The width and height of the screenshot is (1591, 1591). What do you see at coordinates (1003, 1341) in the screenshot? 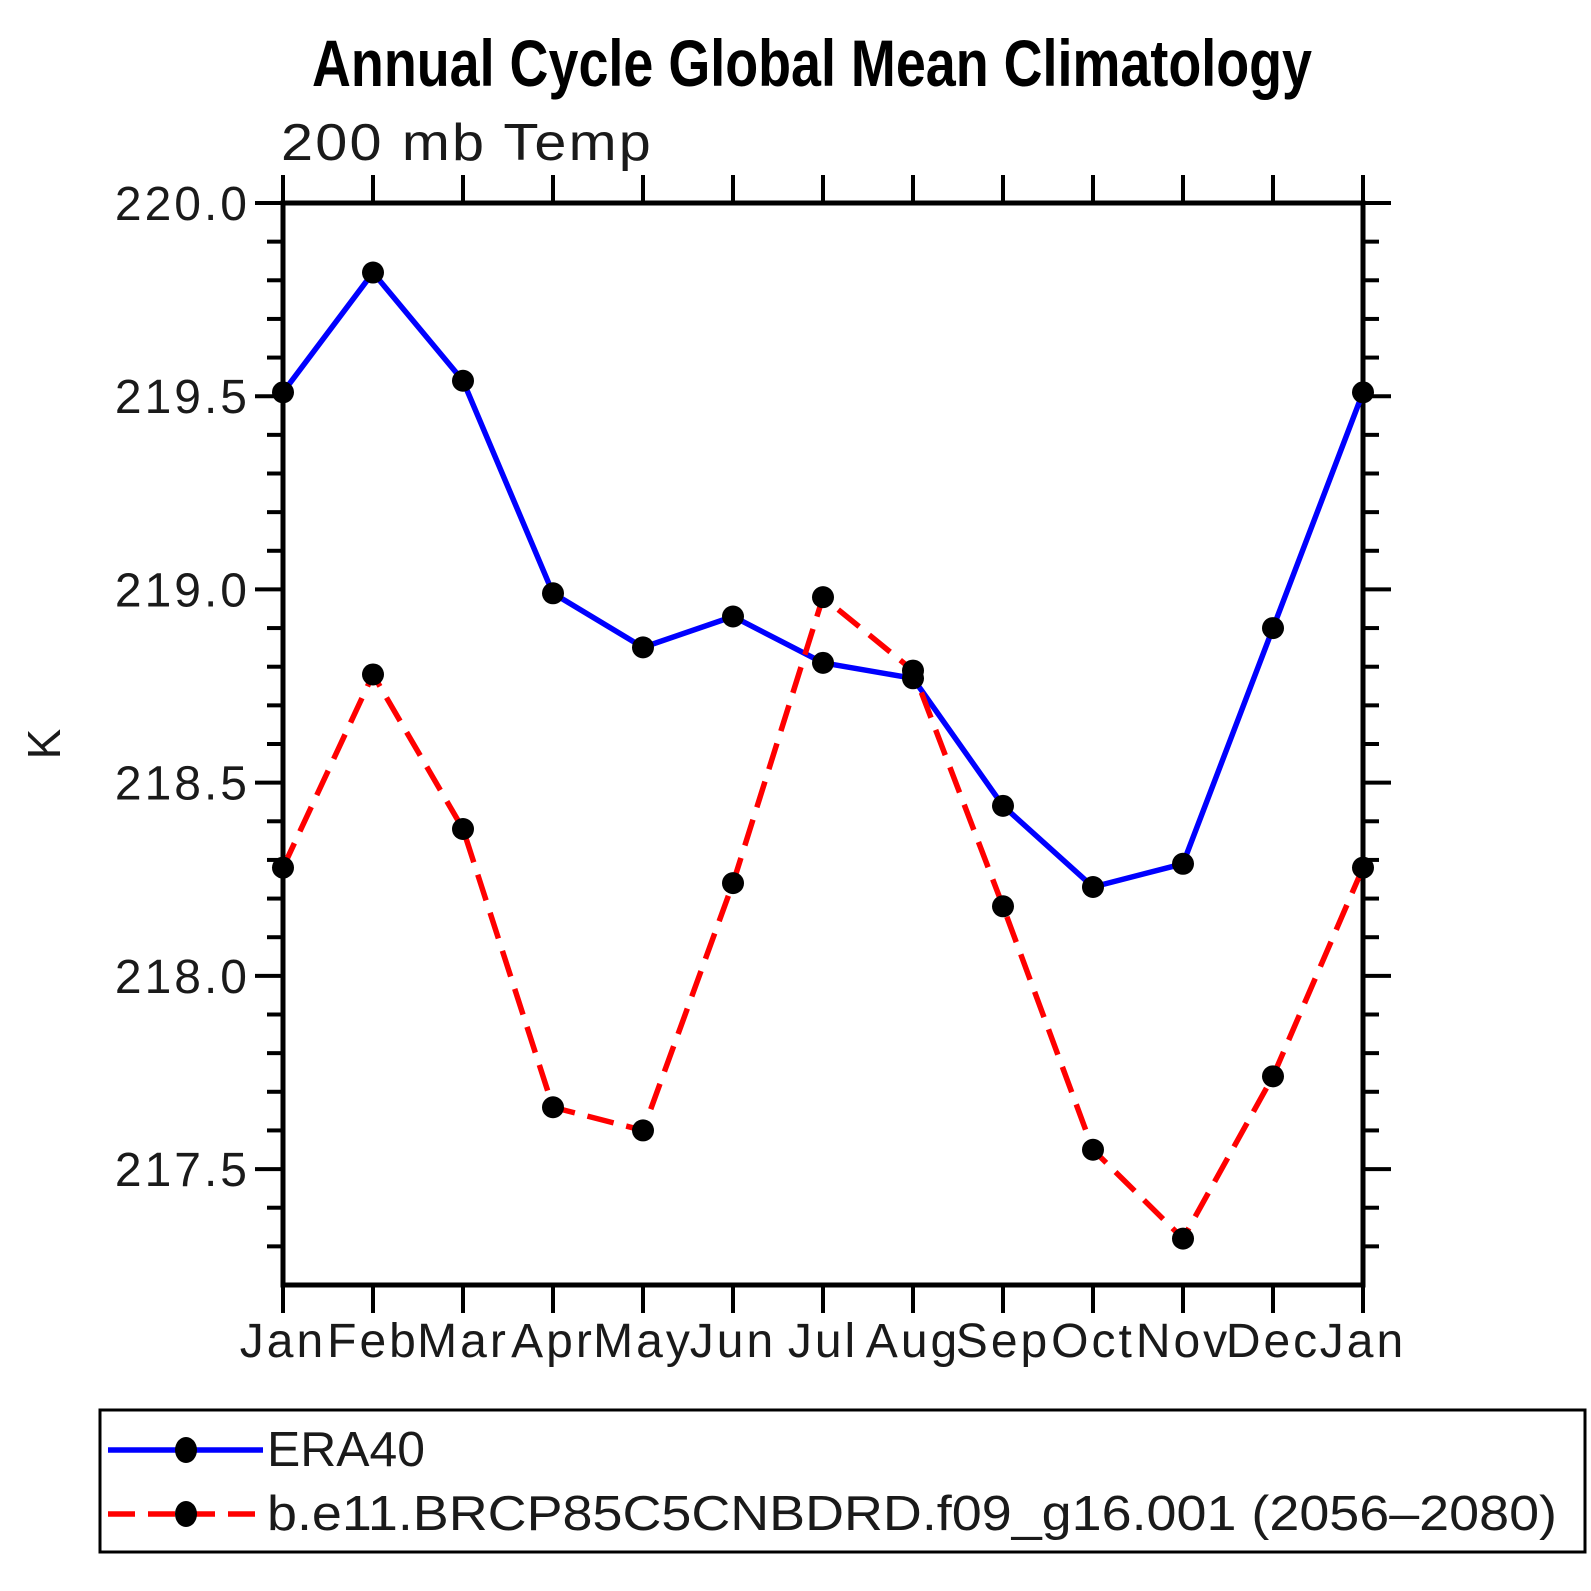
I see `month-label: Sep` at bounding box center [1003, 1341].